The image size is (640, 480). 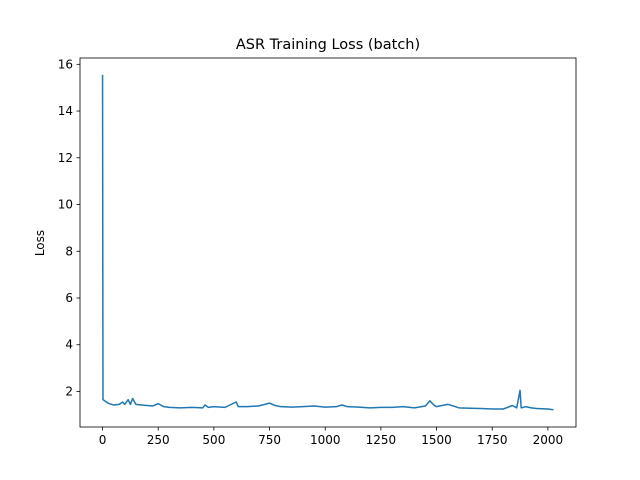 What do you see at coordinates (381, 440) in the screenshot?
I see `x-tick-label: 1250` at bounding box center [381, 440].